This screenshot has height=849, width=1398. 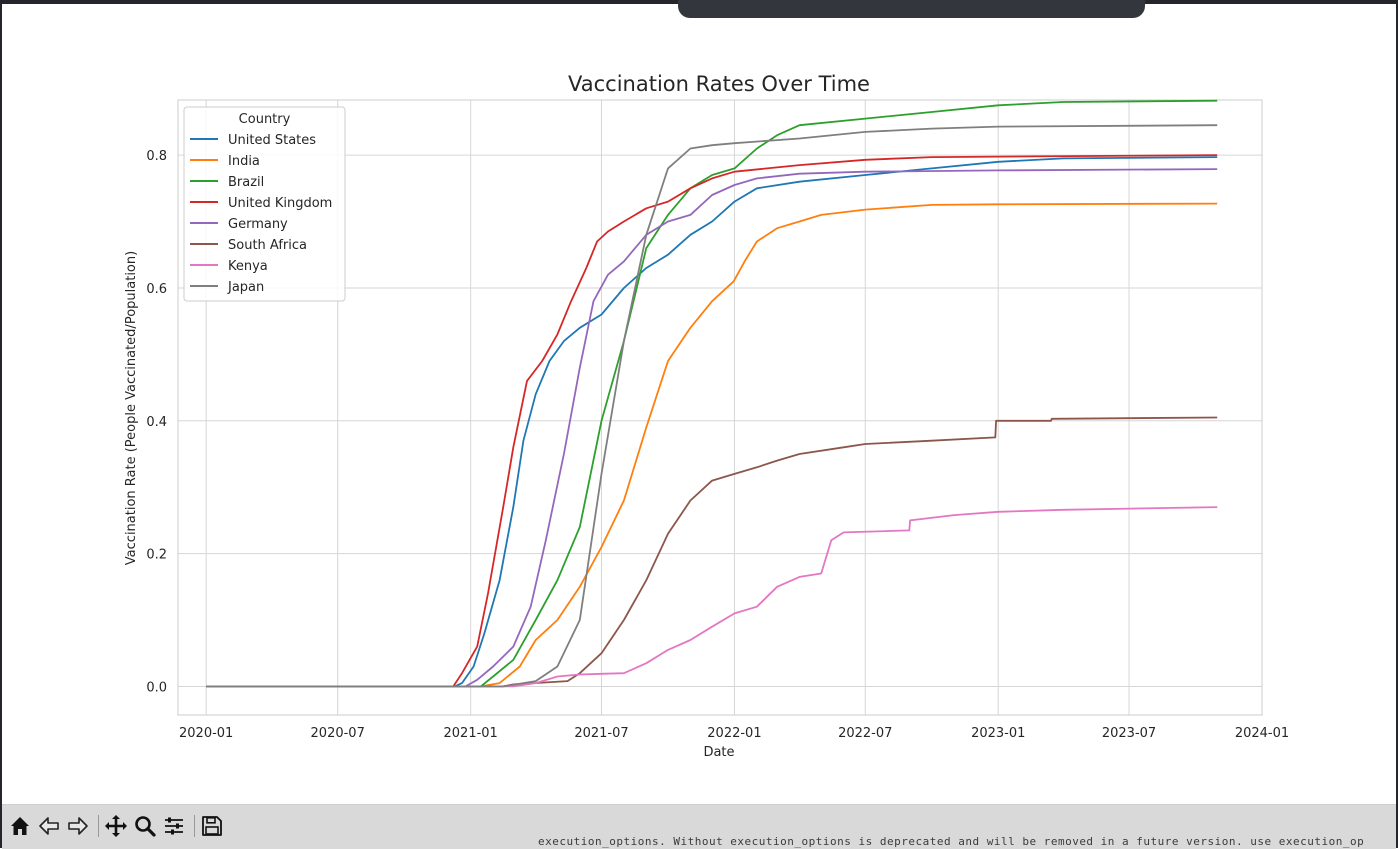 What do you see at coordinates (734, 733) in the screenshot?
I see `x-tick-label: 2022-01` at bounding box center [734, 733].